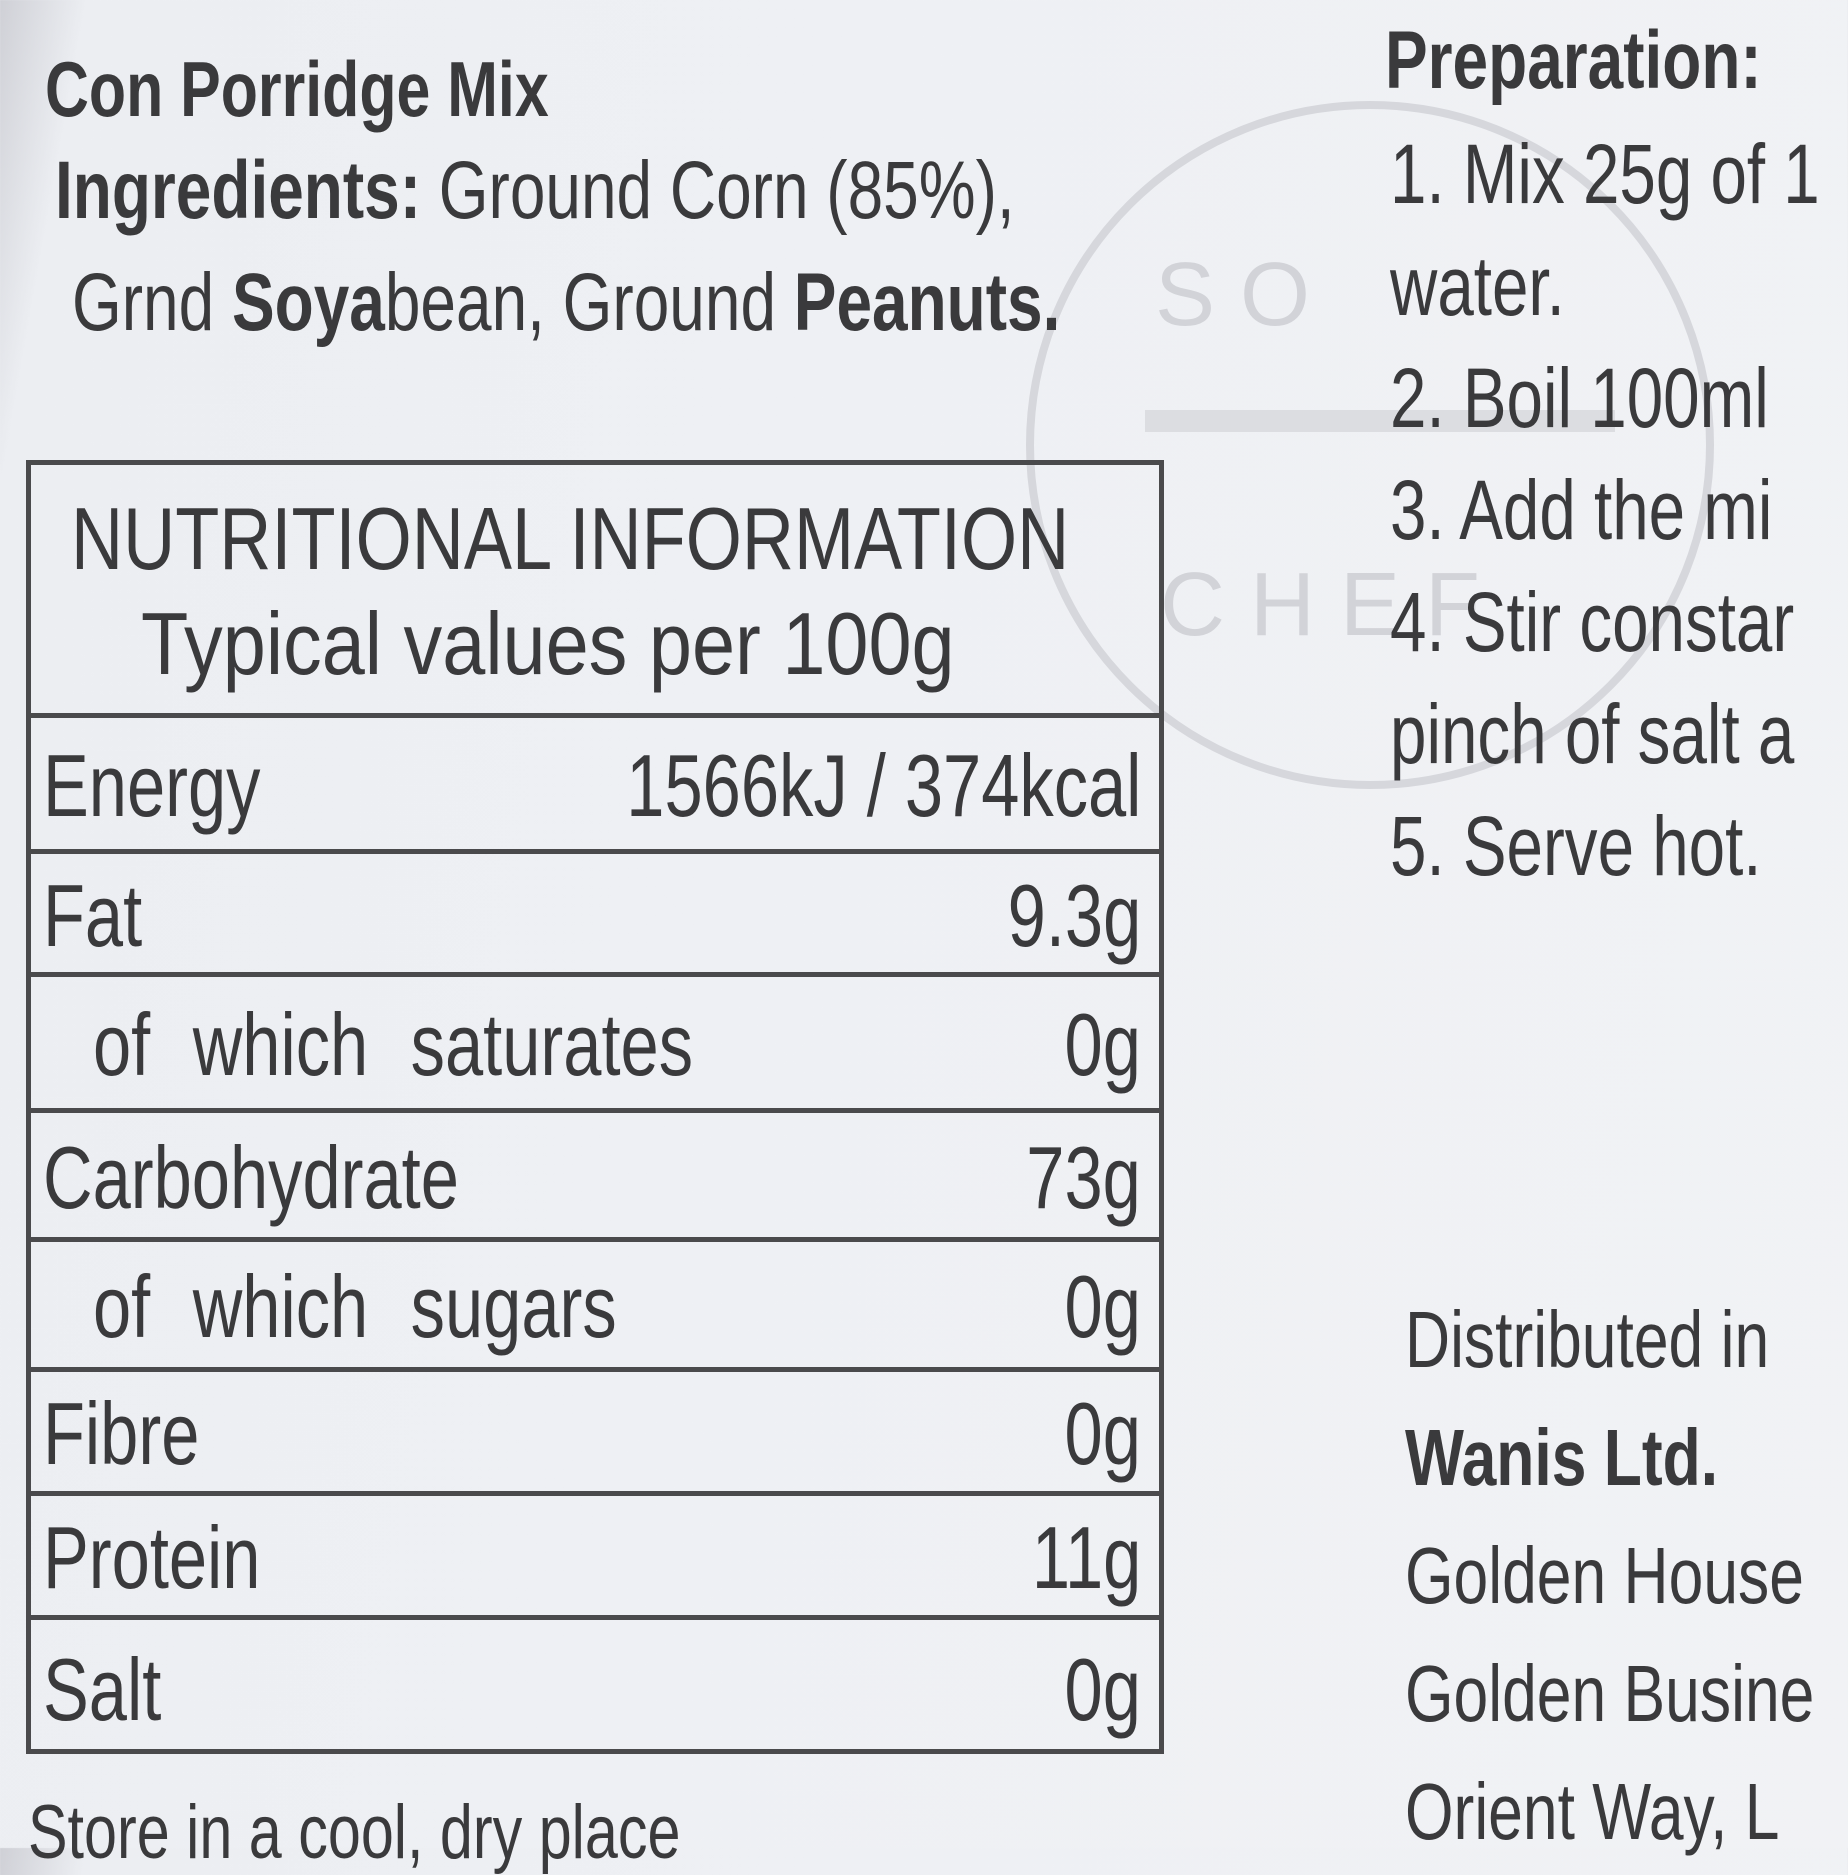  Describe the element at coordinates (93, 915) in the screenshot. I see `nutrient-label: Fat` at that location.